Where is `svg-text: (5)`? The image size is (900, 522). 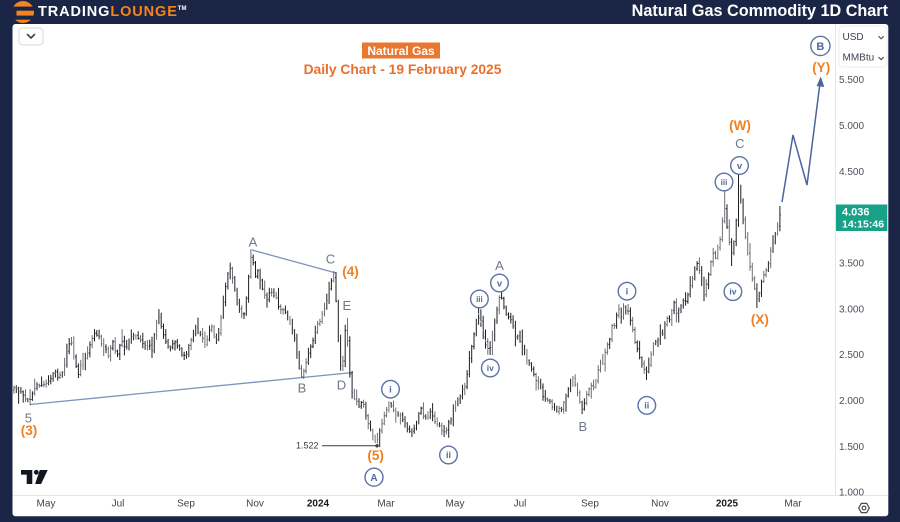 svg-text: (5) is located at coordinates (375, 455).